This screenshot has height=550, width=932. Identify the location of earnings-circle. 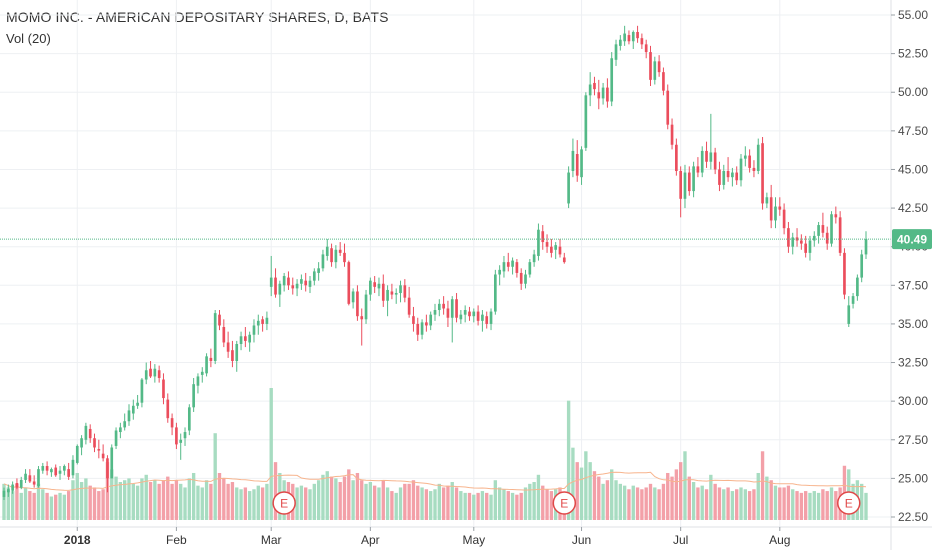
(284, 503).